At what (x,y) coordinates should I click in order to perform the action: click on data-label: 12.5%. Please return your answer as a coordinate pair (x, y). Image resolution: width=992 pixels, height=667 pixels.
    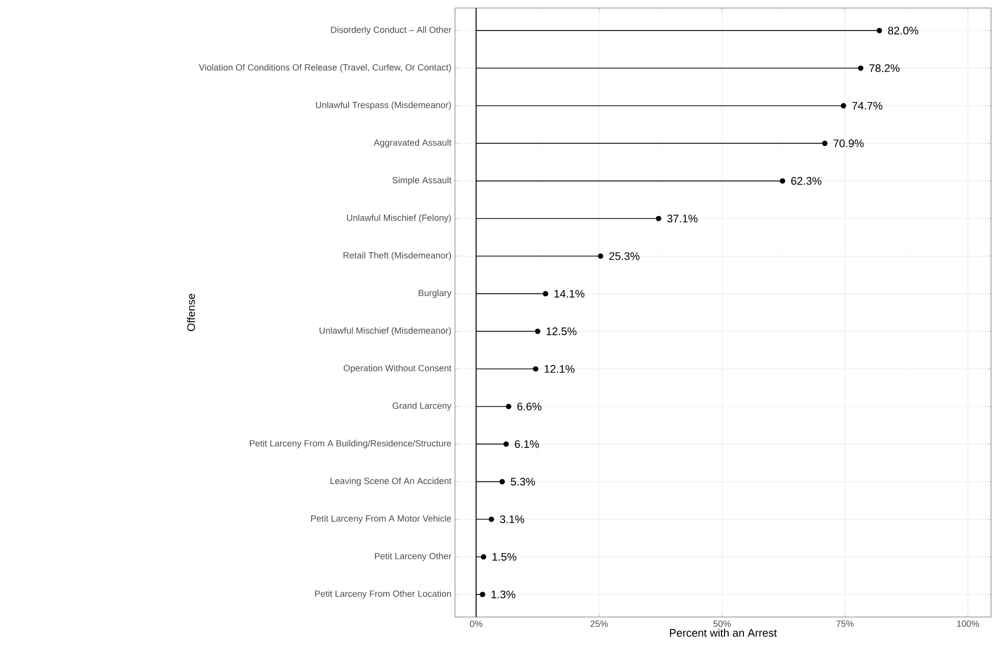
    Looking at the image, I should click on (561, 331).